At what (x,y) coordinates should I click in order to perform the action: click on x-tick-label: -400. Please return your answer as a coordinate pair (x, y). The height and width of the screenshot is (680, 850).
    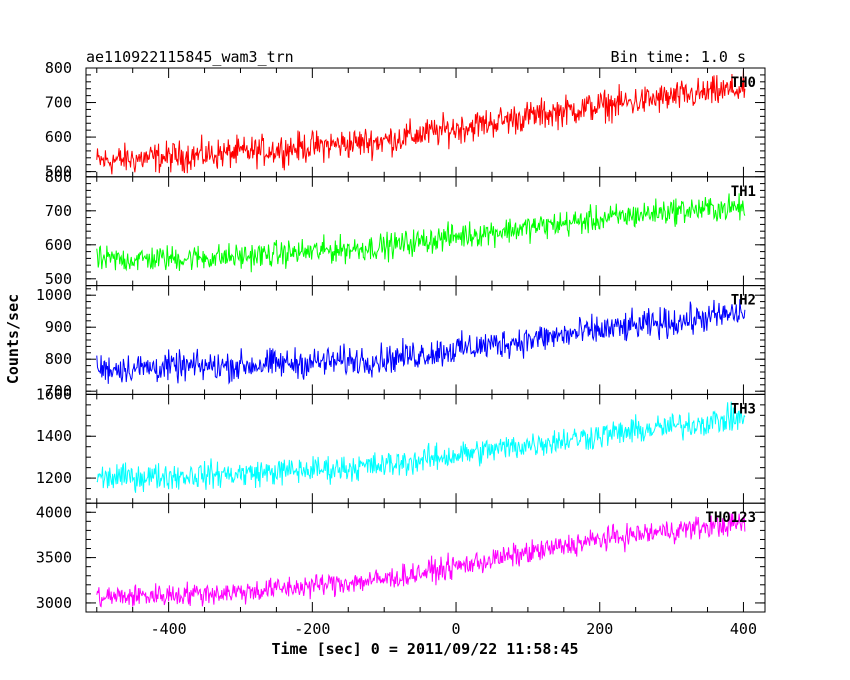
    Looking at the image, I should click on (169, 629).